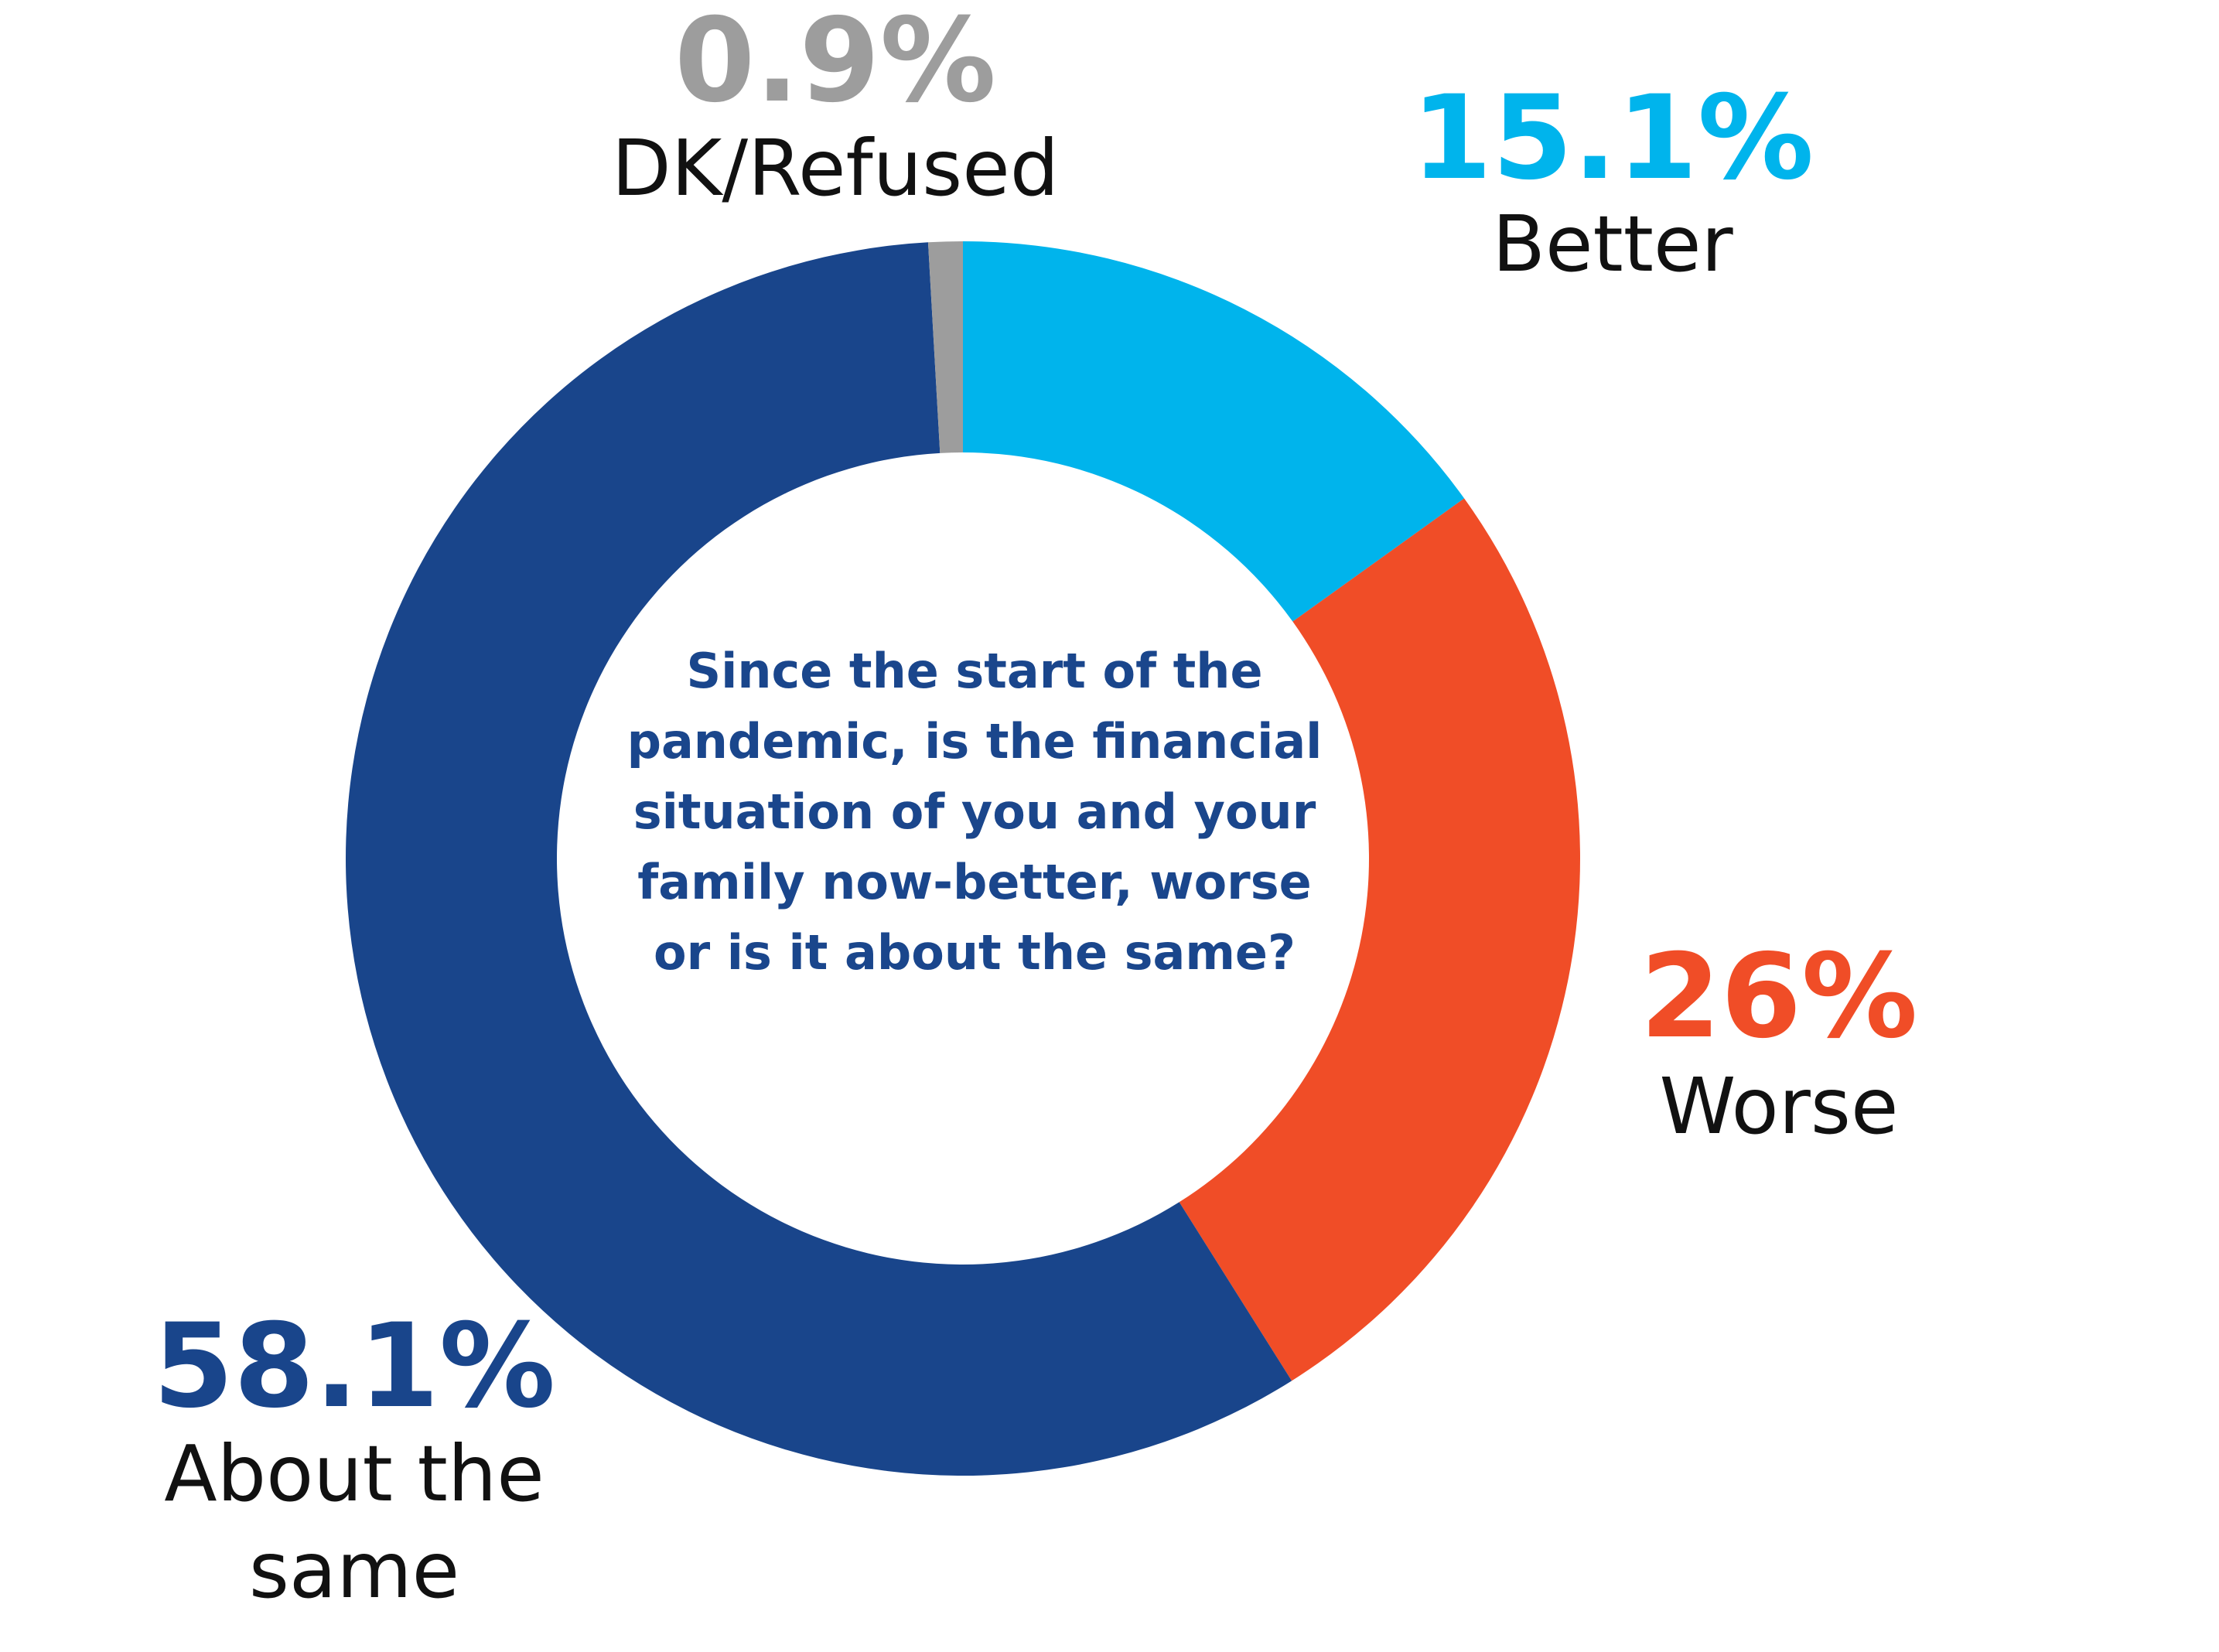 This screenshot has height=1652, width=2219. I want to click on slice-label-better: Better, so click(1612, 244).